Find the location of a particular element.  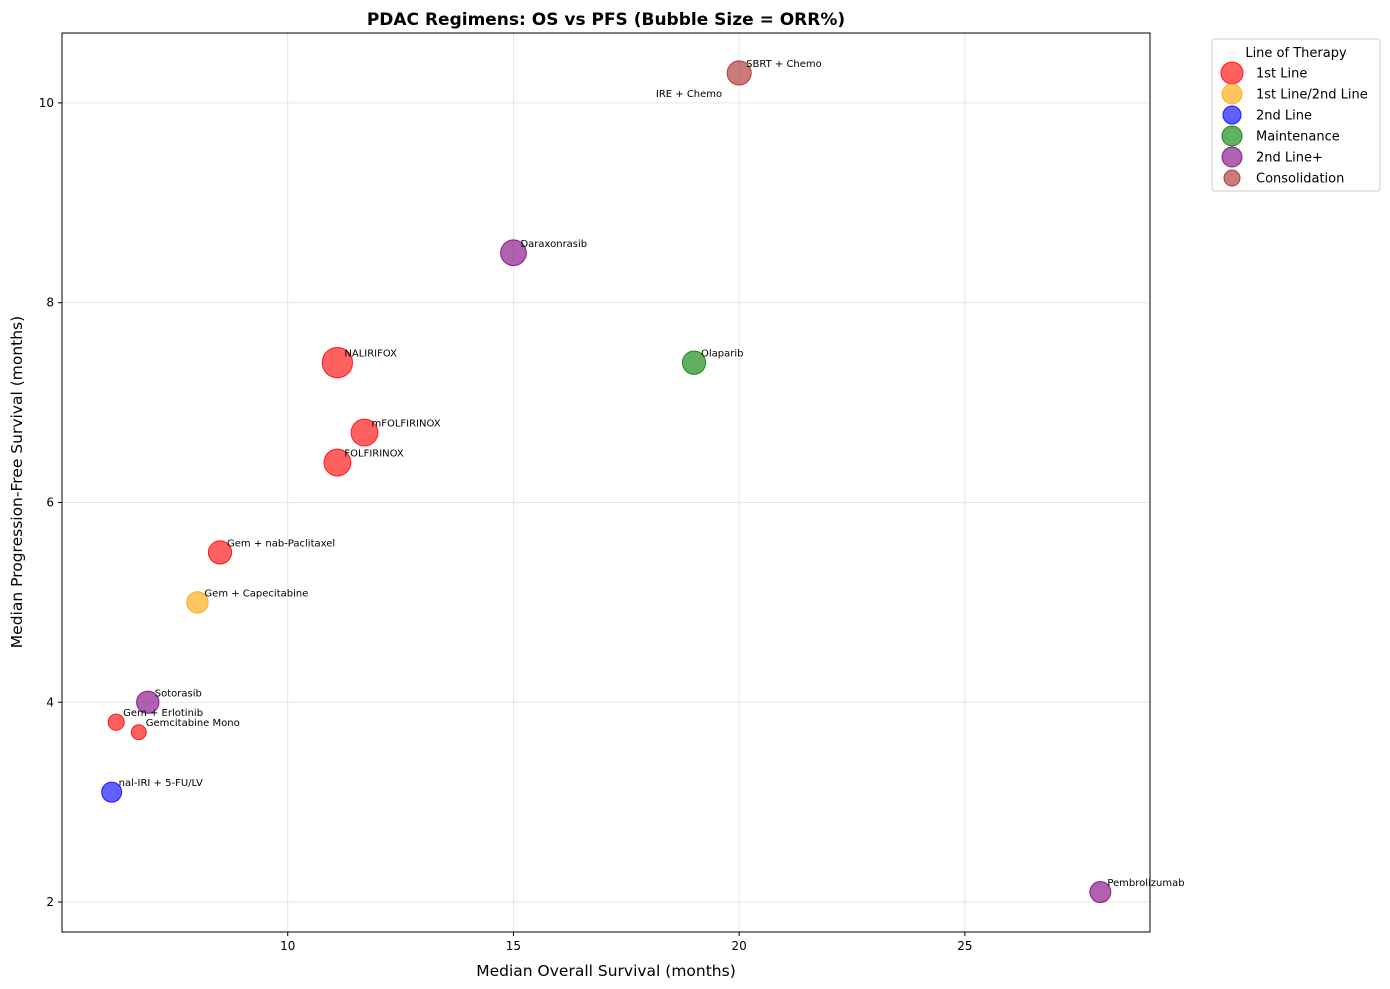

legend-marker-consolidation is located at coordinates (1232, 178).